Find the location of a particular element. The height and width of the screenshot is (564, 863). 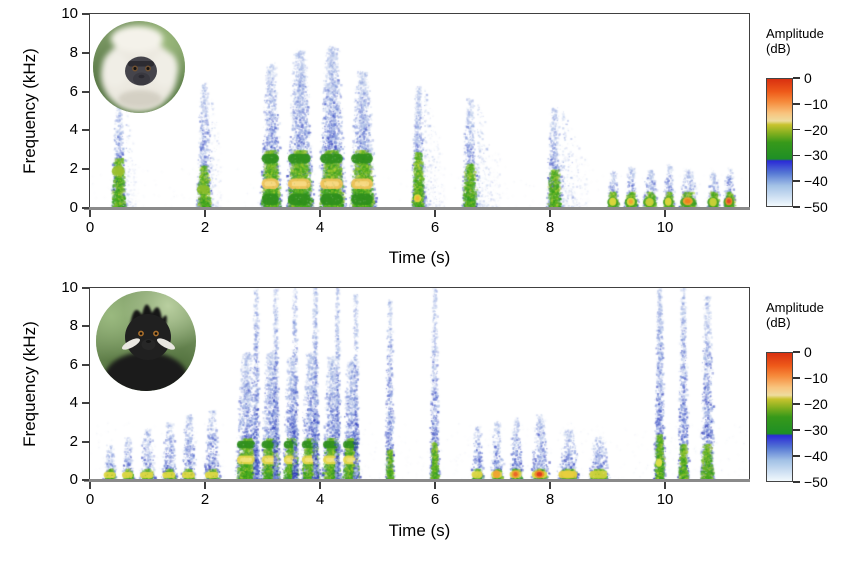

colorbar-title-top: Amplitude (dB) is located at coordinates (795, 41).